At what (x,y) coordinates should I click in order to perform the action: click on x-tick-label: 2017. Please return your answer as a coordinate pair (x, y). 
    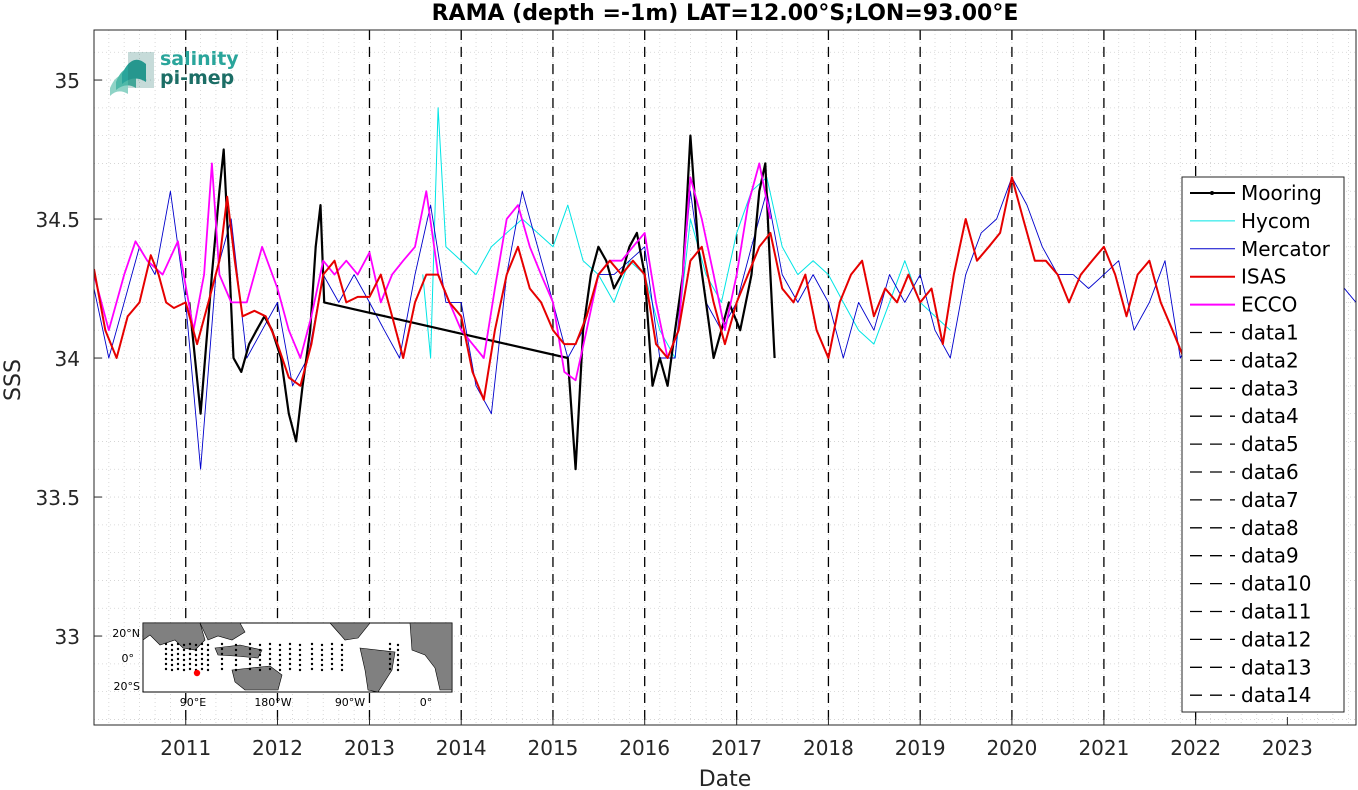
    Looking at the image, I should click on (736, 748).